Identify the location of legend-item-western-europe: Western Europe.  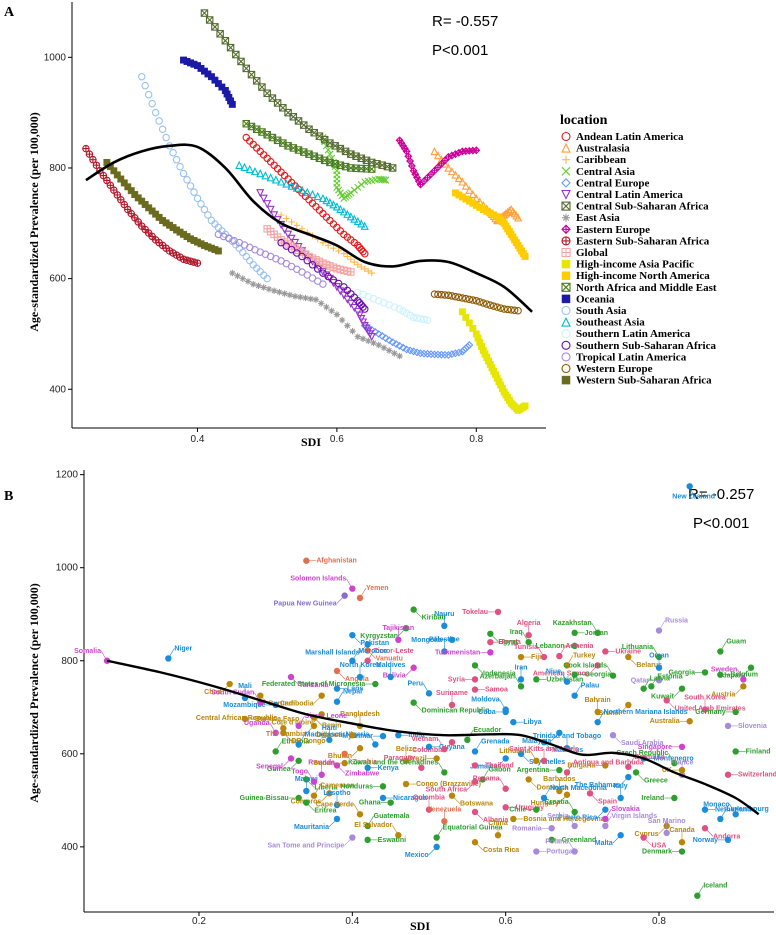
(607, 369).